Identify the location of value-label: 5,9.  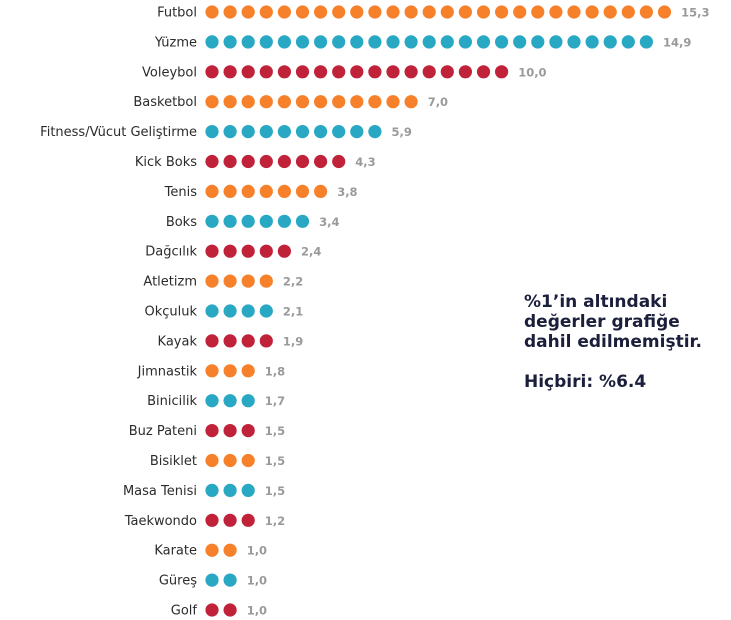
(402, 132).